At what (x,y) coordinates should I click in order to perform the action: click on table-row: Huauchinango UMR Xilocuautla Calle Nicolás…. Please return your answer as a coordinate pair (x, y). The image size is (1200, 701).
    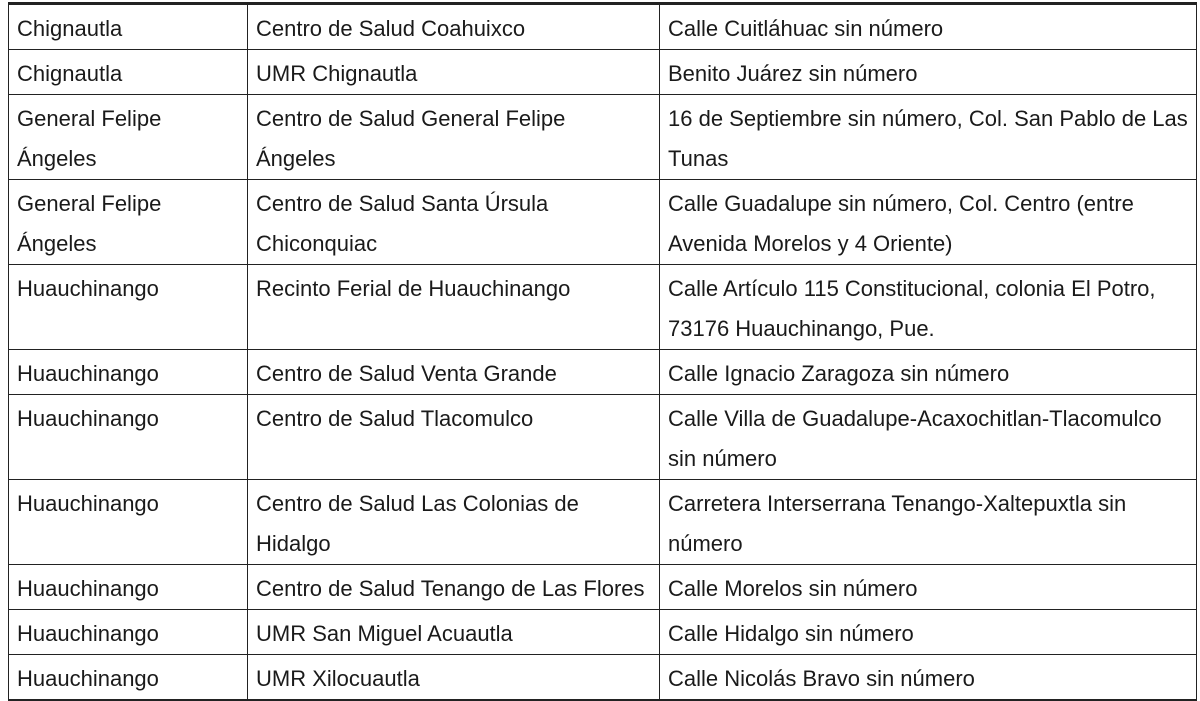
    Looking at the image, I should click on (602, 677).